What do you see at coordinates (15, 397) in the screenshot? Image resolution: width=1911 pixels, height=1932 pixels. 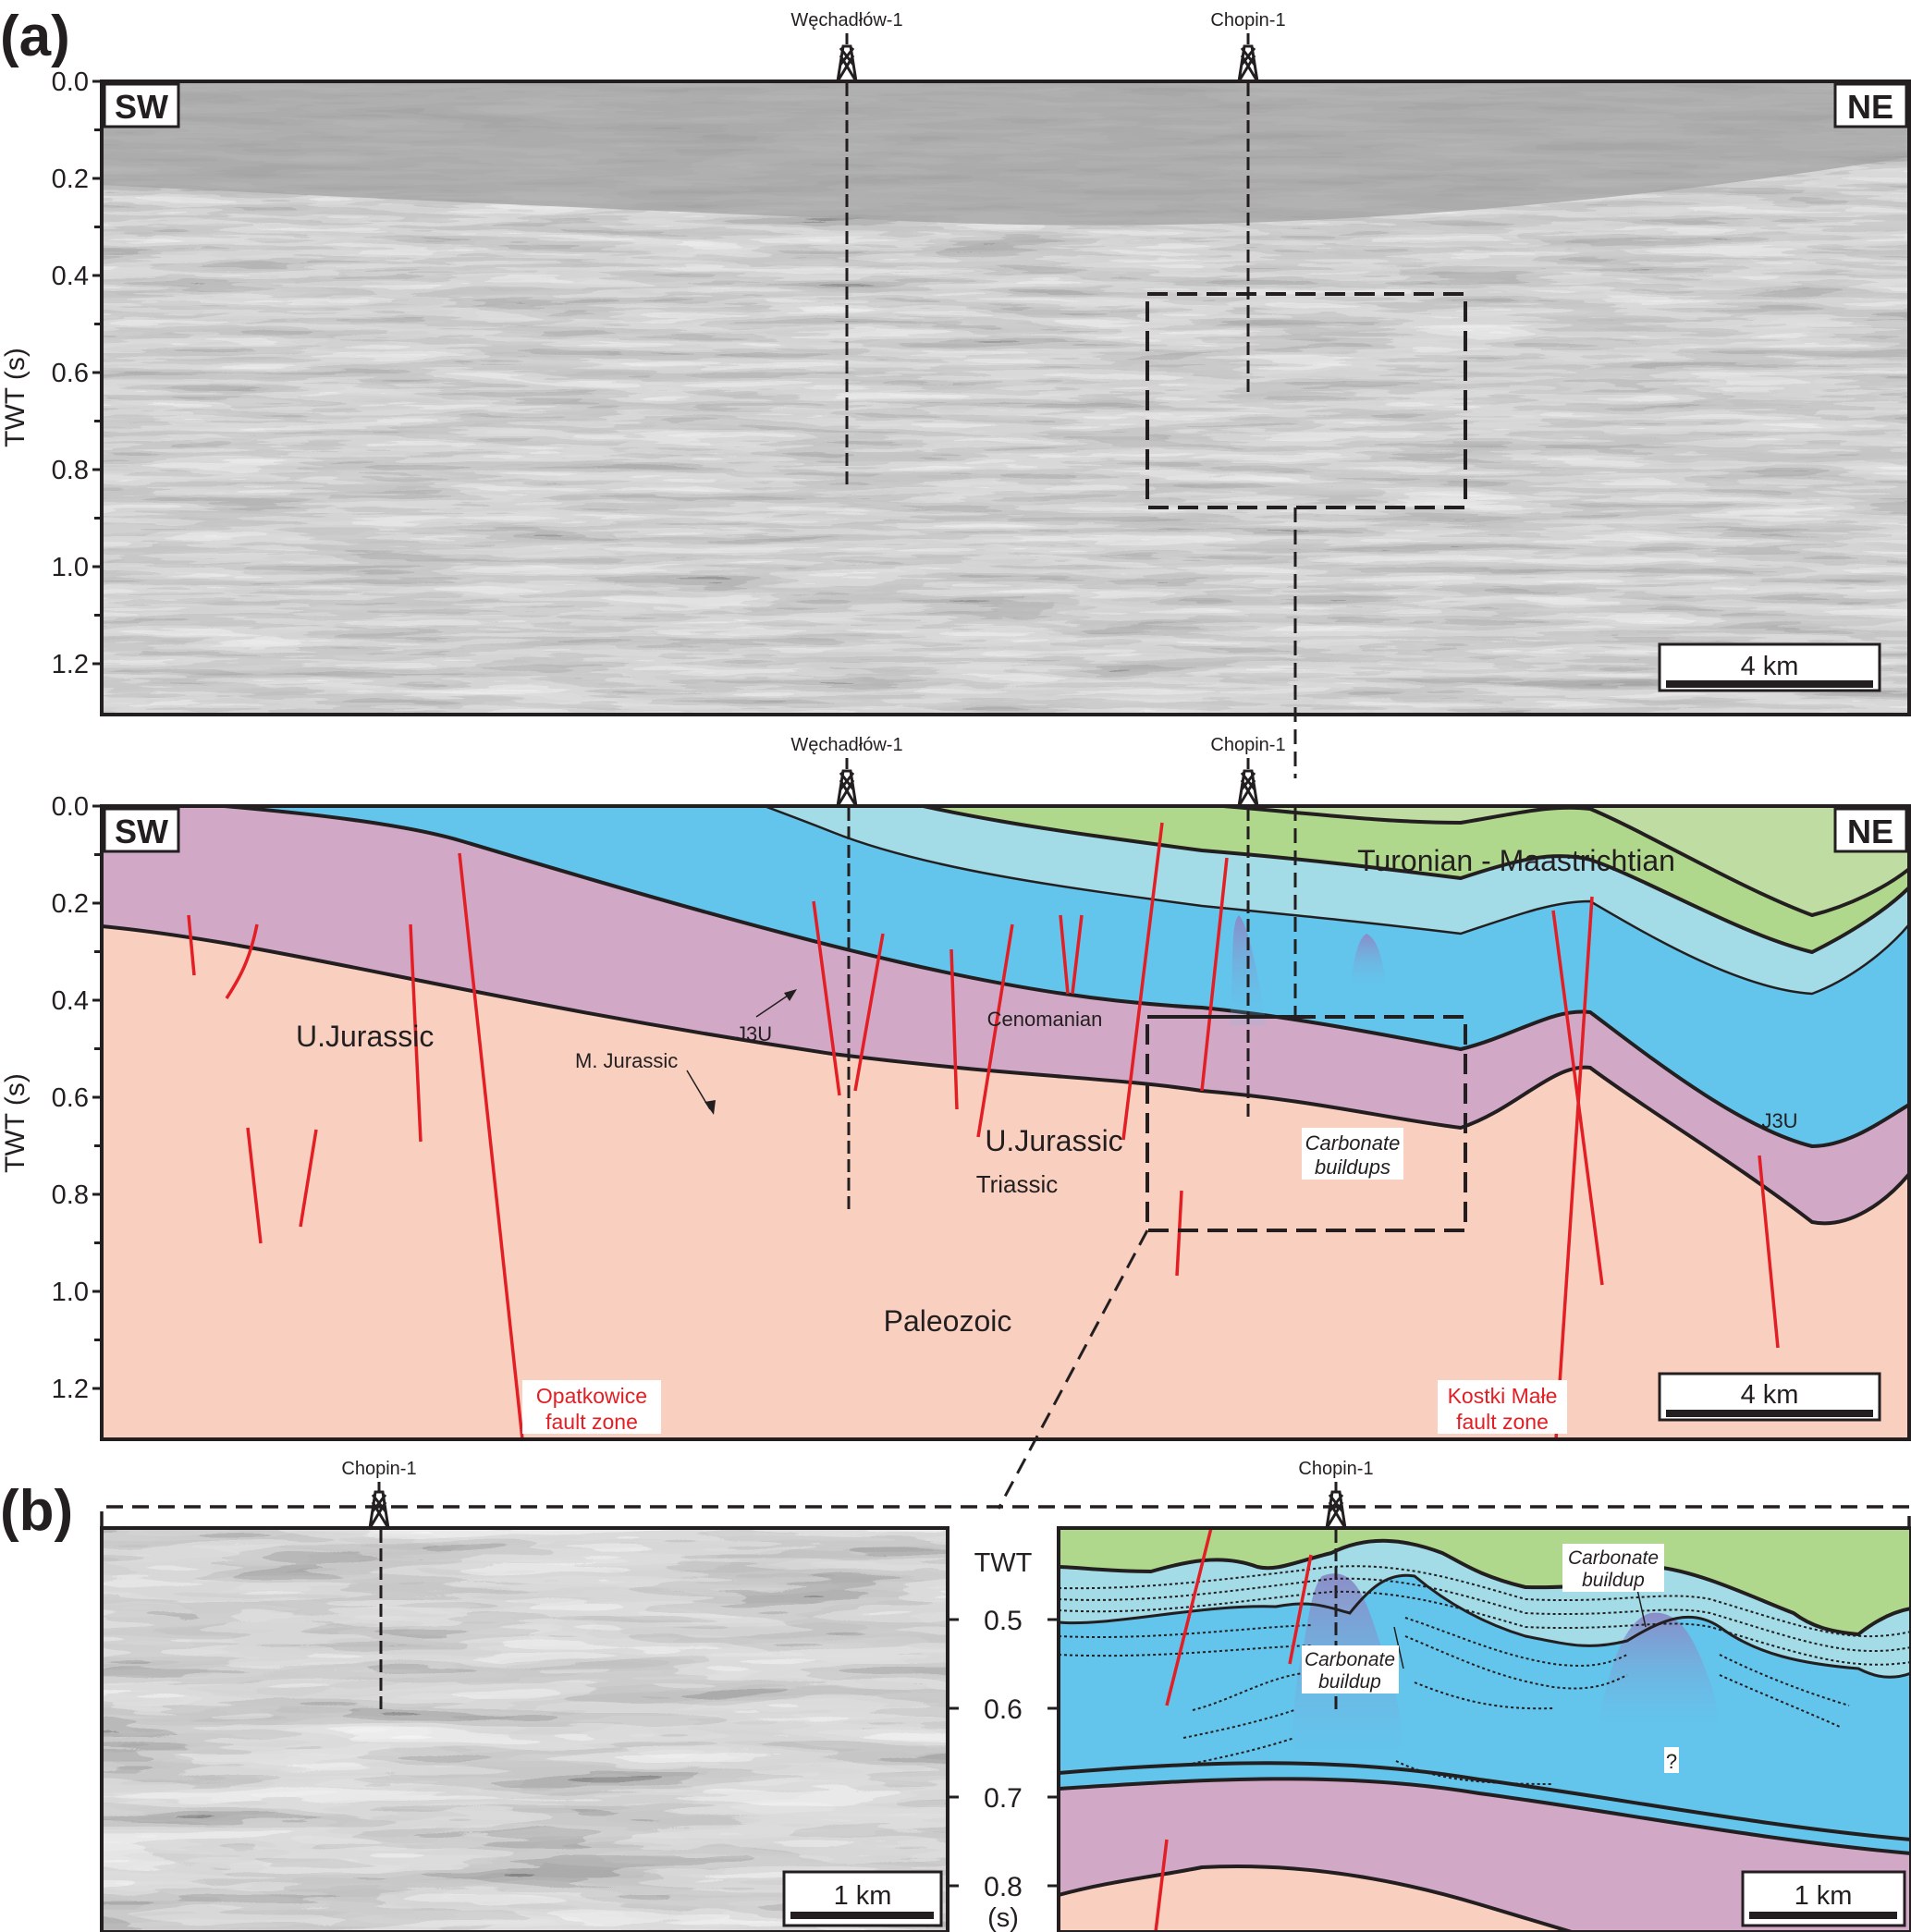 I see `y-axis-title-a: TWT (s)` at bounding box center [15, 397].